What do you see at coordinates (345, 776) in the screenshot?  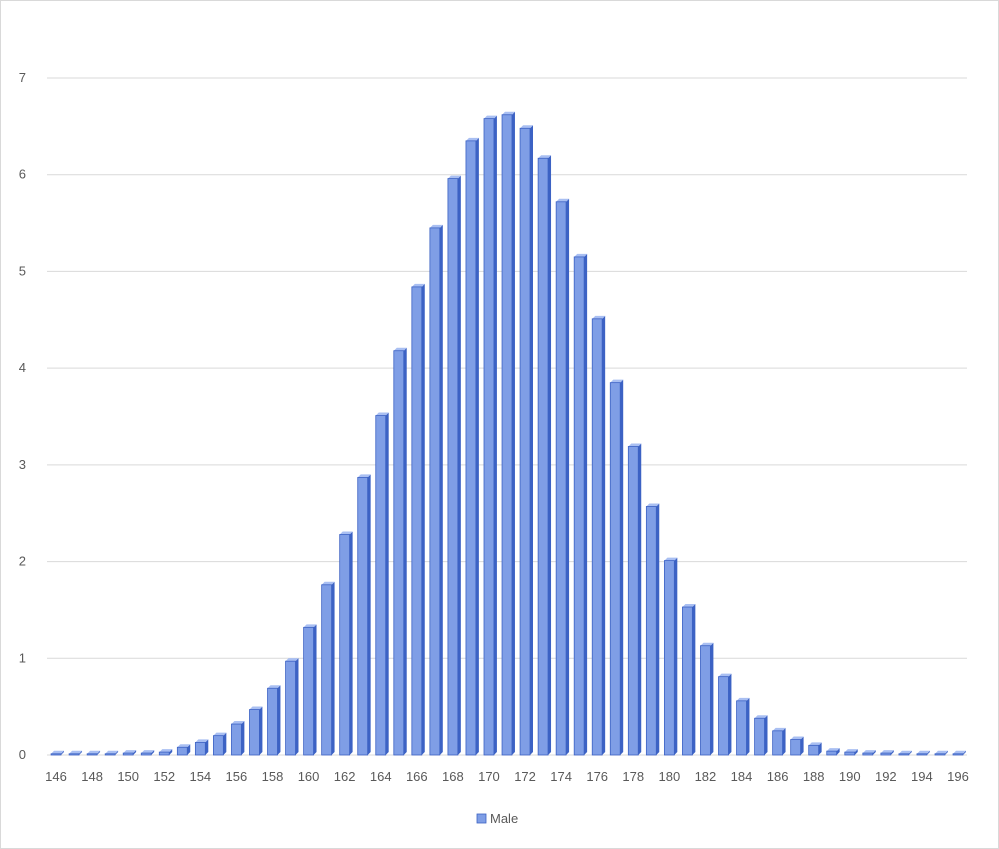 I see `x-tick-label: 162` at bounding box center [345, 776].